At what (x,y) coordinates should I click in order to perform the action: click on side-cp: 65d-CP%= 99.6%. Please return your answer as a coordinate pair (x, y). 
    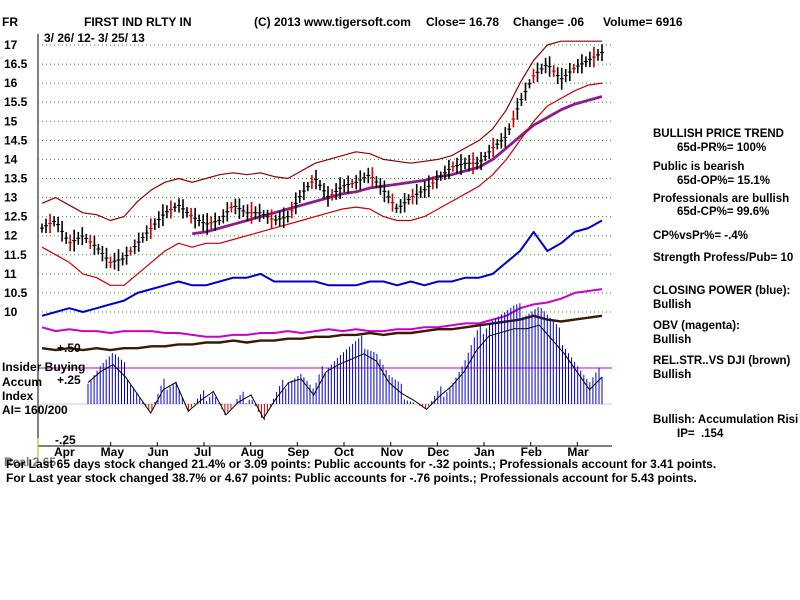
    Looking at the image, I should click on (723, 212).